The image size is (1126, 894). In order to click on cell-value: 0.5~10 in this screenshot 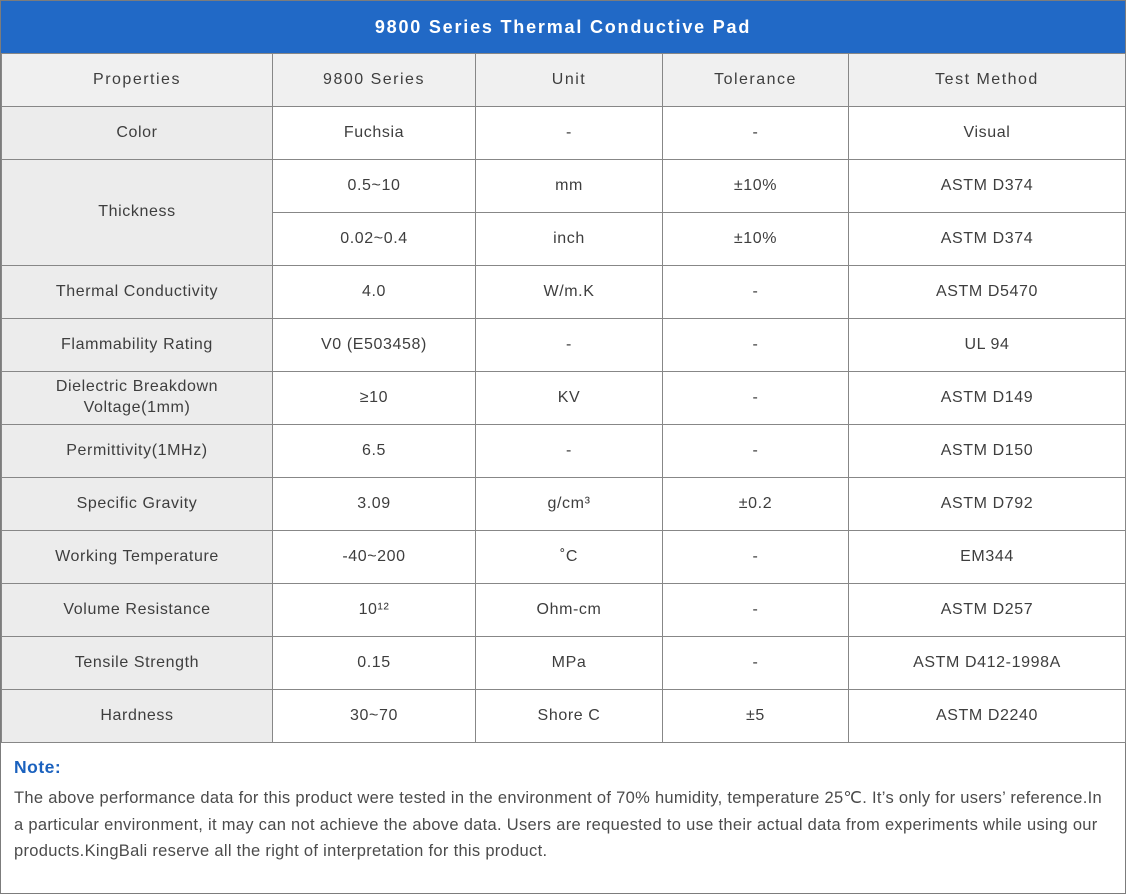, I will do `click(374, 186)`.